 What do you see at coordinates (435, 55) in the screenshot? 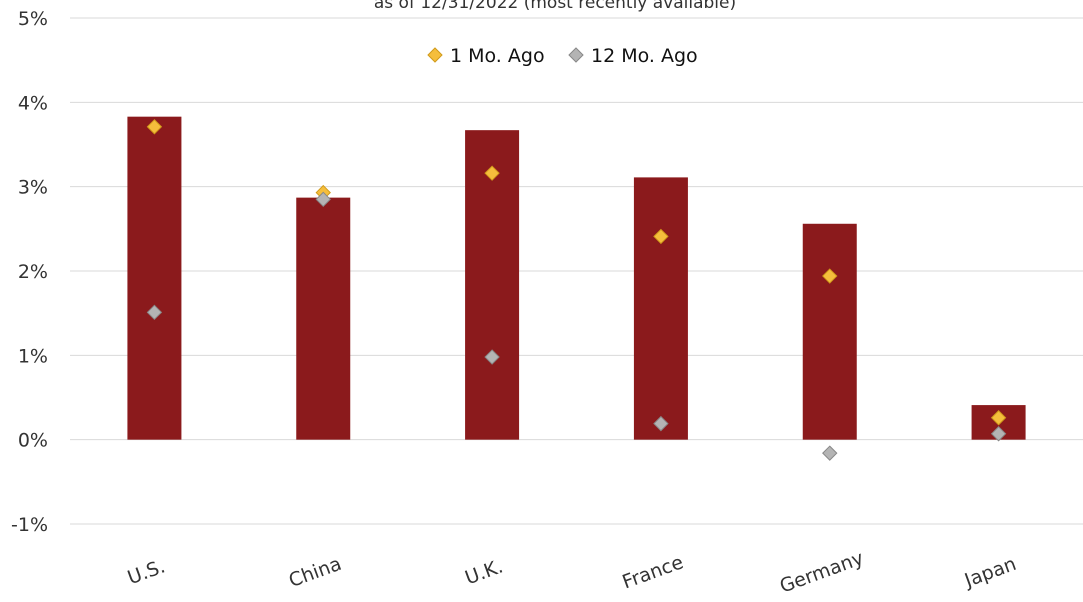
I see `legend-marker-1mo` at bounding box center [435, 55].